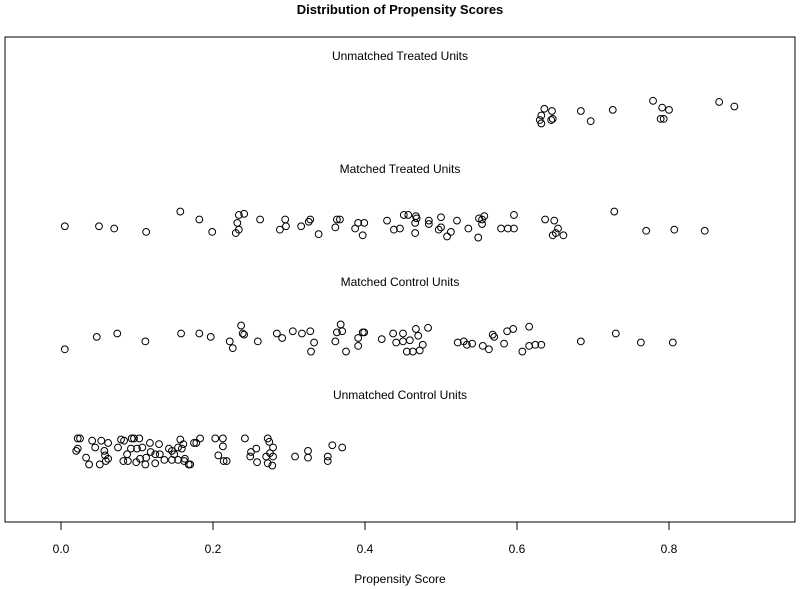 The height and width of the screenshot is (589, 800). What do you see at coordinates (400, 282) in the screenshot?
I see `group-label-matched-control: Matched Control Units` at bounding box center [400, 282].